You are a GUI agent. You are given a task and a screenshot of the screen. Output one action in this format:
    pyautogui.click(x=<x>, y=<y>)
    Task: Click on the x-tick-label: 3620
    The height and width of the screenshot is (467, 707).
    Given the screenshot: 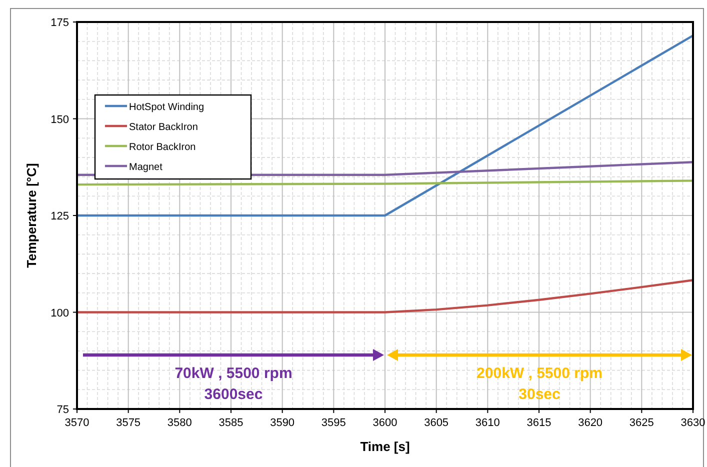 What is the action you would take?
    pyautogui.click(x=590, y=423)
    